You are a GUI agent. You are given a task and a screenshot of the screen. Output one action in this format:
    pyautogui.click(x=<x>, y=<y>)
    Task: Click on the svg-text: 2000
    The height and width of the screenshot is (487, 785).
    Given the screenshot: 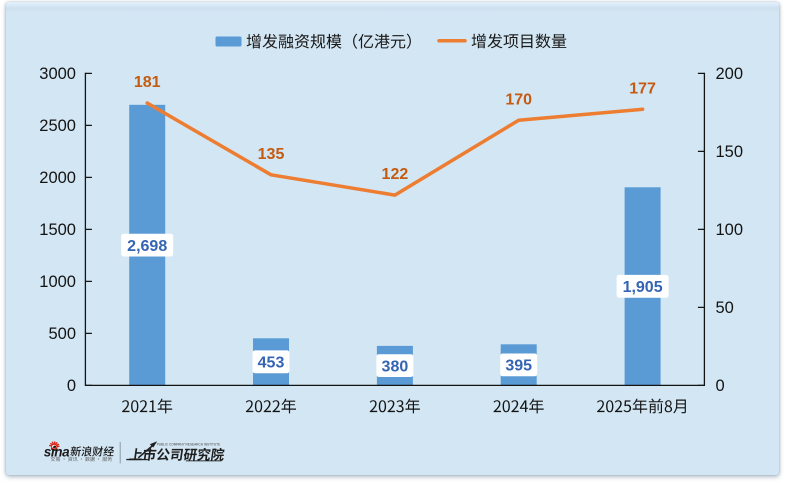 What is the action you would take?
    pyautogui.click(x=57, y=178)
    